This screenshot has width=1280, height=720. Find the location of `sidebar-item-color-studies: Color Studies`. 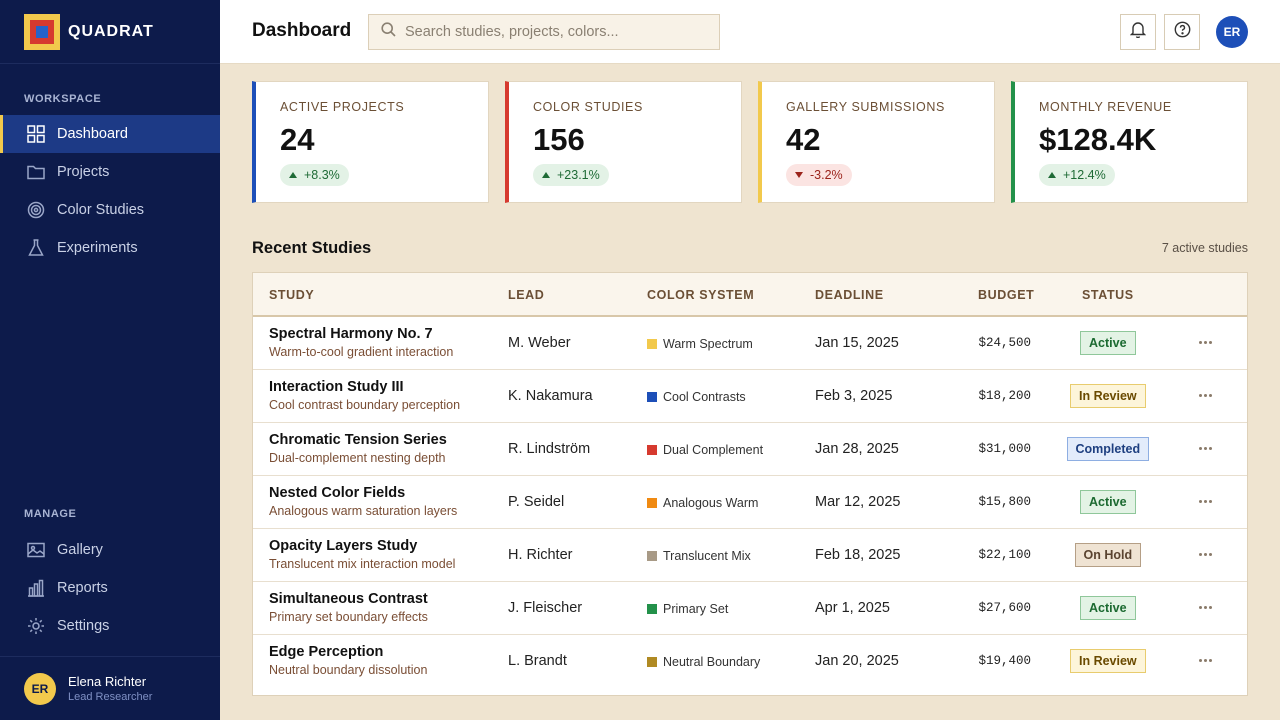

sidebar-item-color-studies: Color Studies is located at coordinates (110, 210).